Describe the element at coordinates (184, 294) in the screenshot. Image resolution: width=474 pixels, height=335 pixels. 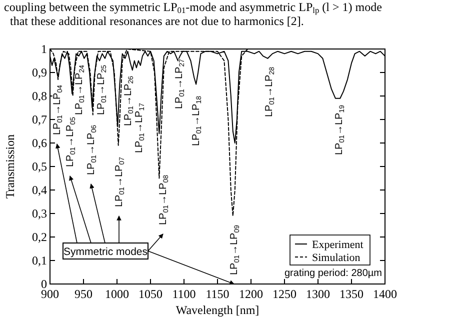
I see `x-tick-label: 1100` at that location.